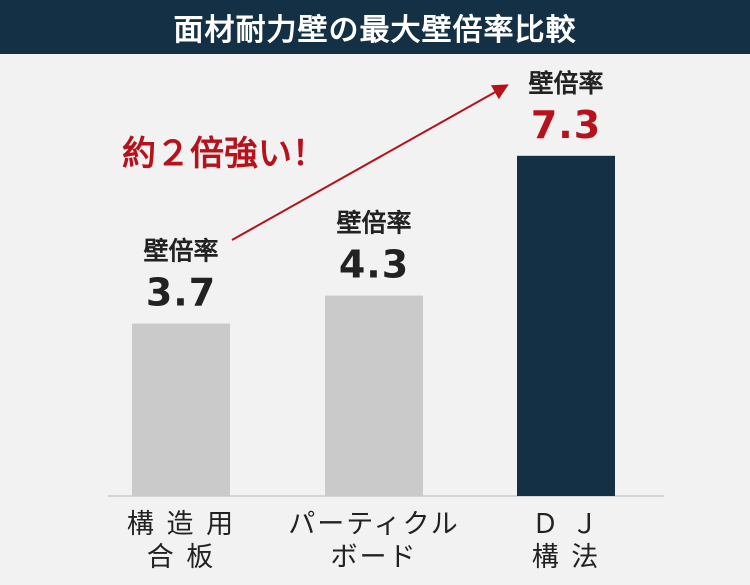 The image size is (750, 585). I want to click on category-label-2-line-2: ボード, so click(374, 557).